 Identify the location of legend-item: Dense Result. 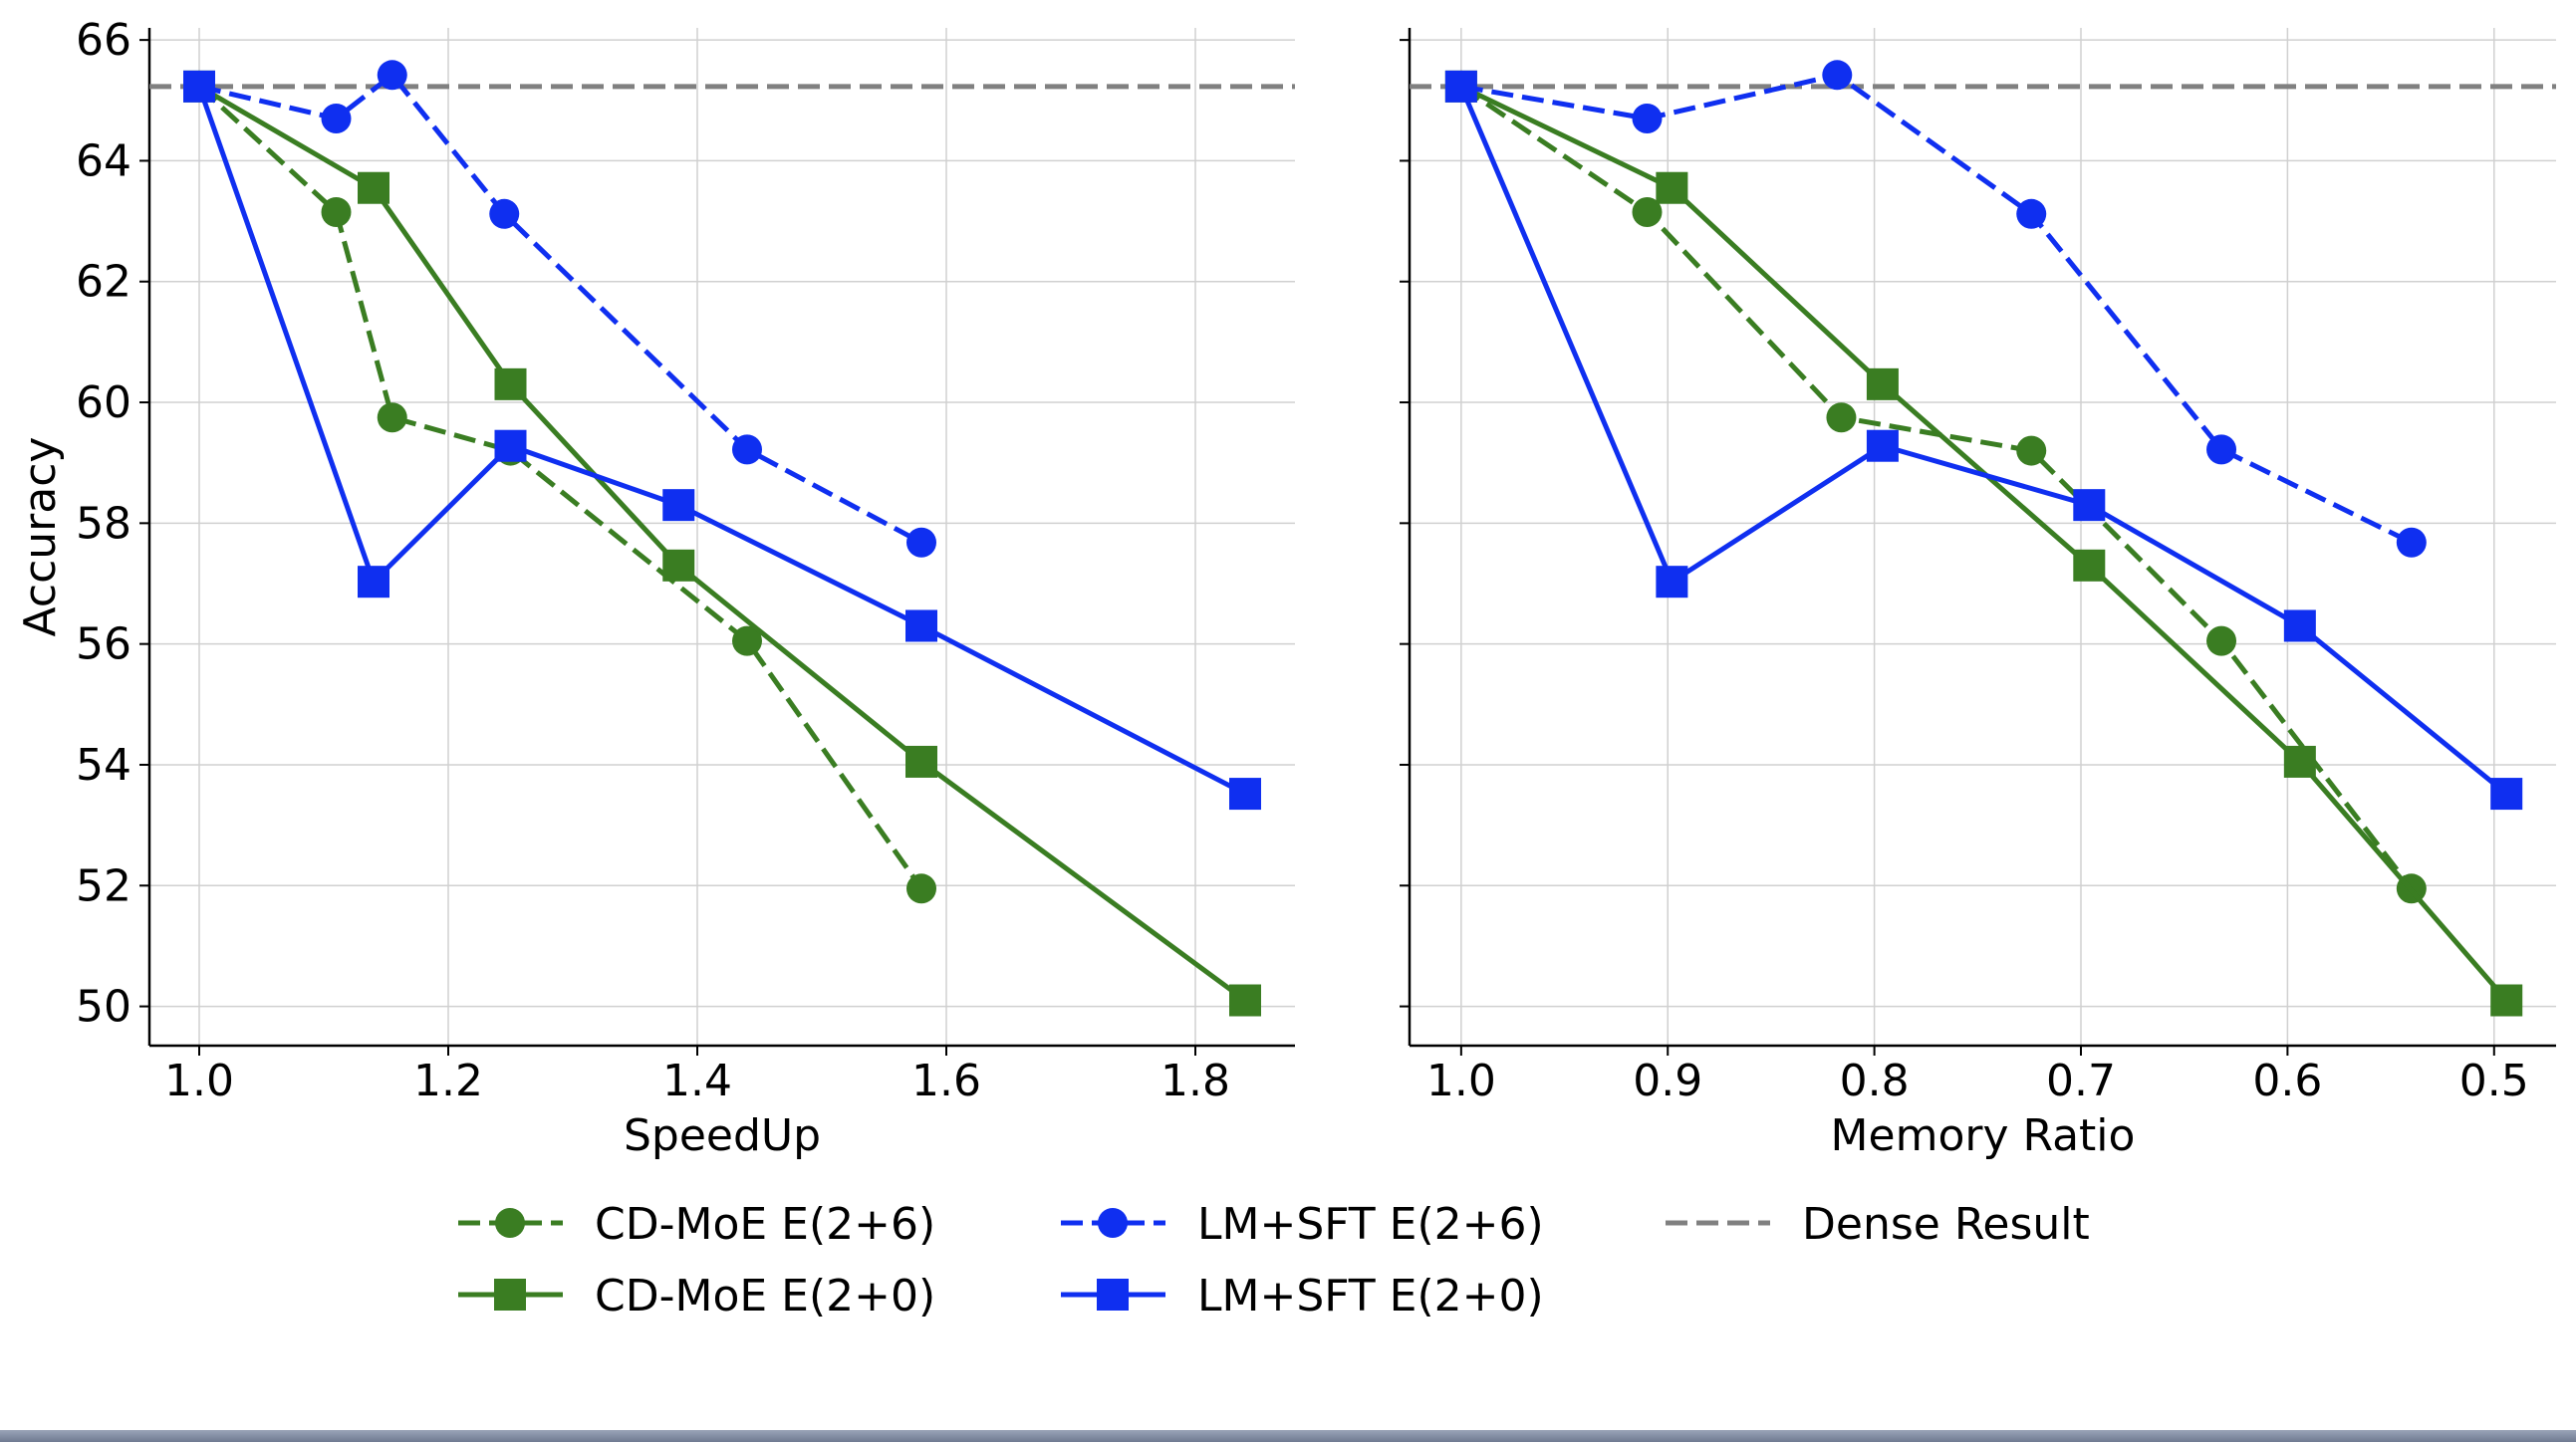
(1878, 1224).